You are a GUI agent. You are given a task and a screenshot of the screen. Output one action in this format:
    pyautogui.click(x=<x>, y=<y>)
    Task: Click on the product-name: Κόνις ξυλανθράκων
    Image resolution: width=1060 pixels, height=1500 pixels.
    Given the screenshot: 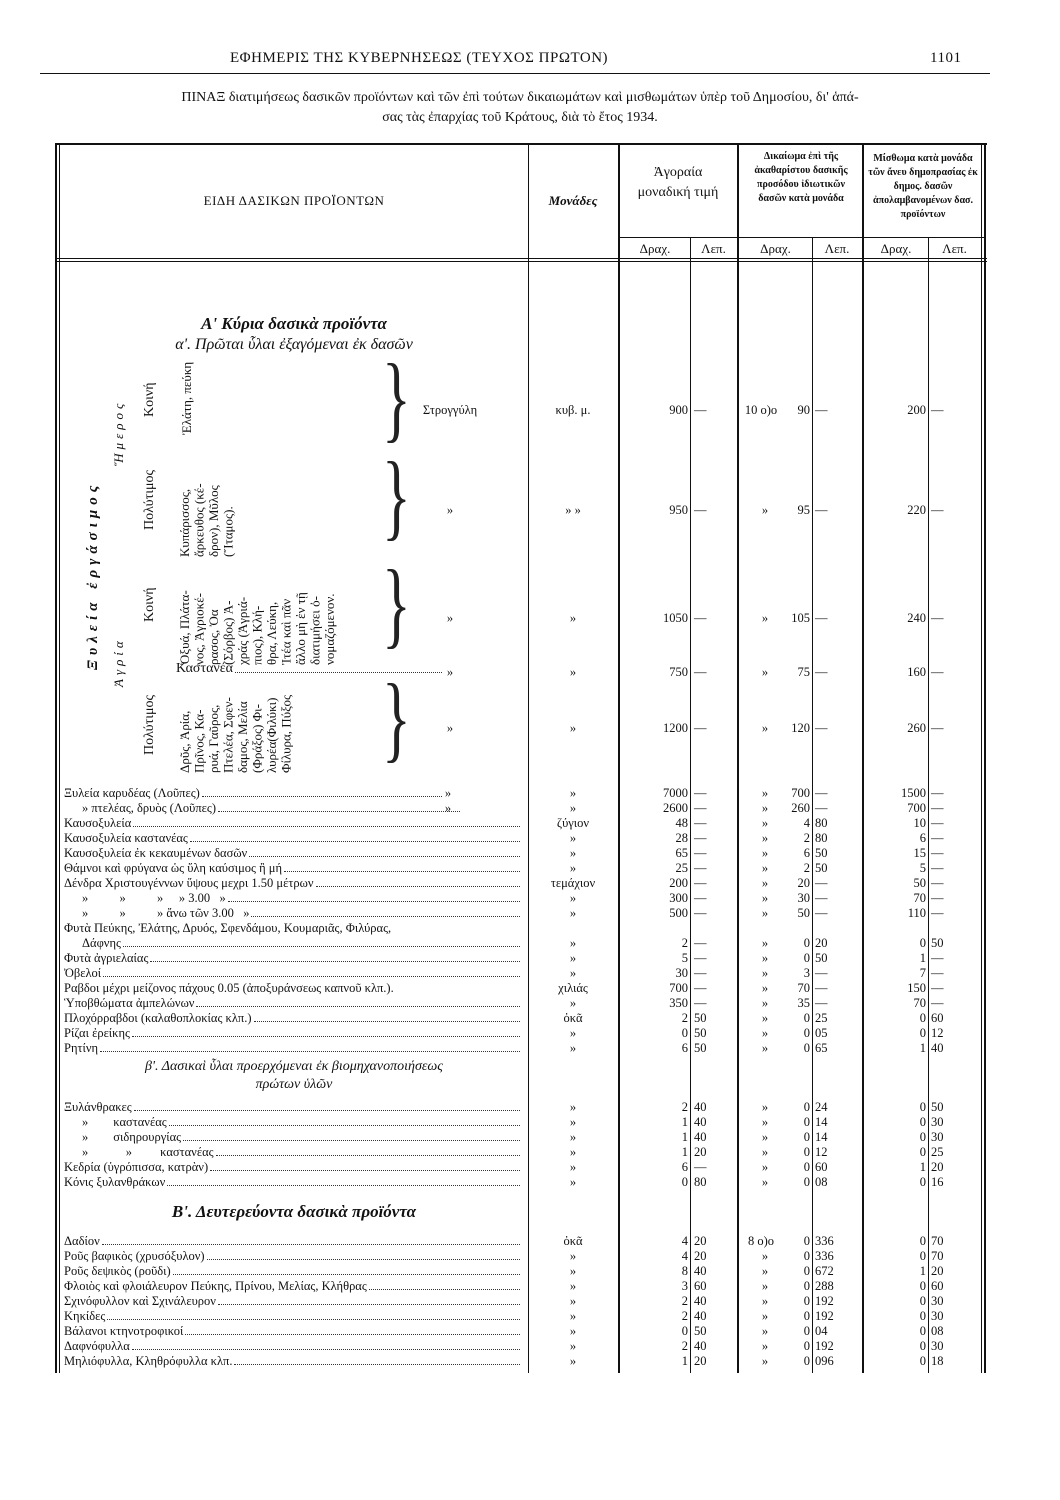 What is the action you would take?
    pyautogui.click(x=293, y=1182)
    